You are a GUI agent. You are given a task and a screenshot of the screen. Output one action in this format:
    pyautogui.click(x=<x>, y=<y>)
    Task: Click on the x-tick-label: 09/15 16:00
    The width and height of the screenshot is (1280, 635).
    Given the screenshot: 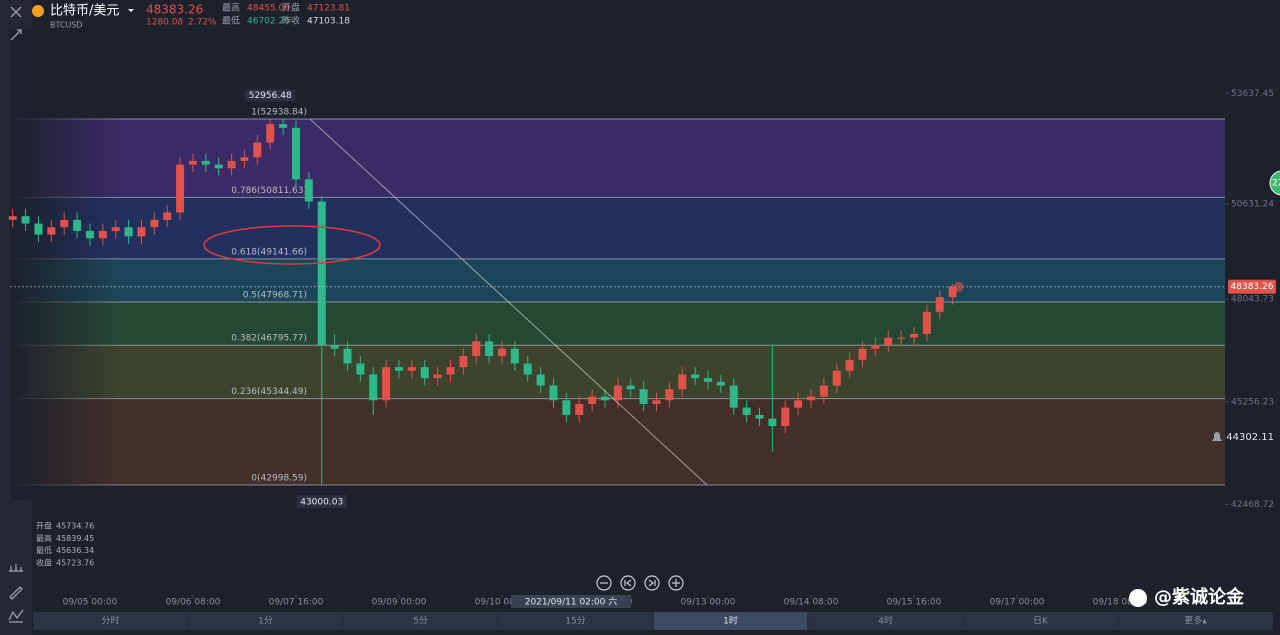 What is the action you would take?
    pyautogui.click(x=914, y=603)
    